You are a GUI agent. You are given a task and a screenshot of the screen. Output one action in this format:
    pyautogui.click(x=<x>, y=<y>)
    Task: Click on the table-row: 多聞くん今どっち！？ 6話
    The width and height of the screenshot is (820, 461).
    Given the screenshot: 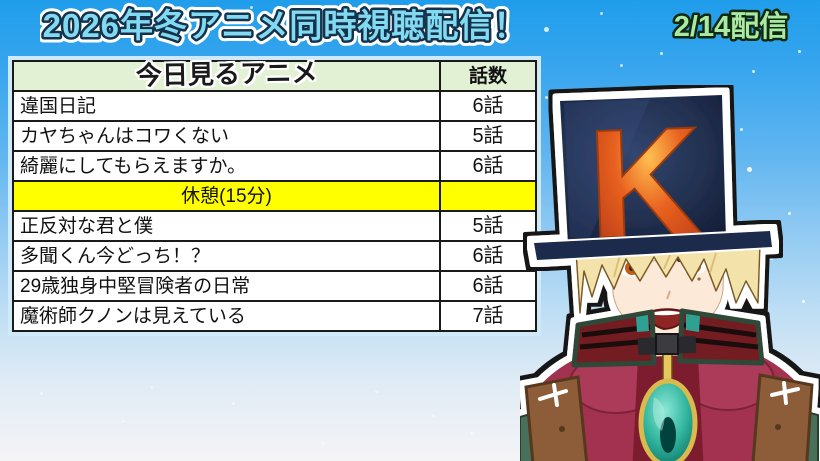 What is the action you would take?
    pyautogui.click(x=274, y=256)
    